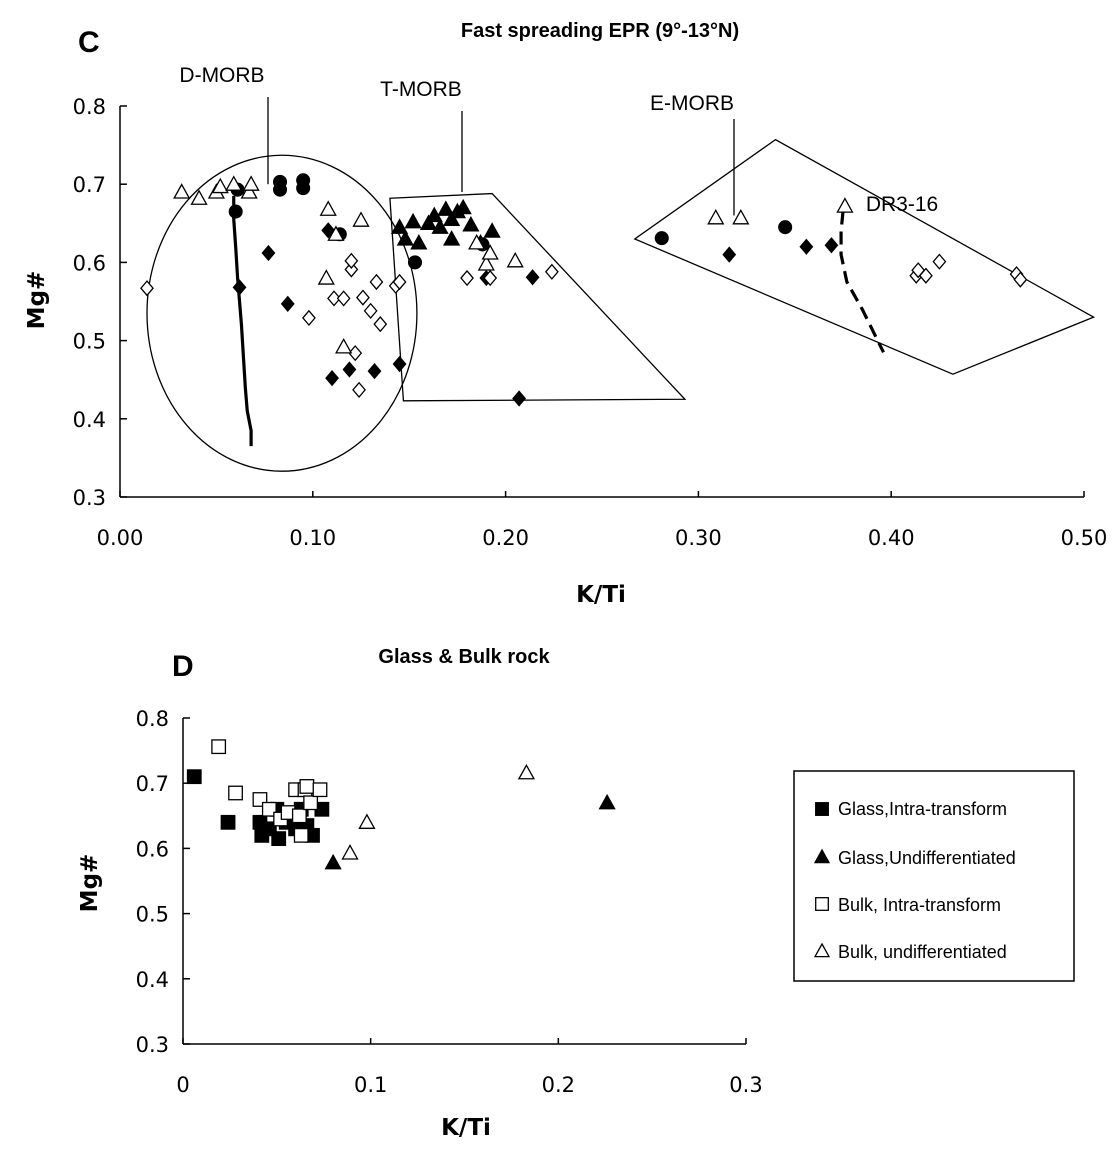  I want to click on x-tick-label: 0.10, so click(312, 538).